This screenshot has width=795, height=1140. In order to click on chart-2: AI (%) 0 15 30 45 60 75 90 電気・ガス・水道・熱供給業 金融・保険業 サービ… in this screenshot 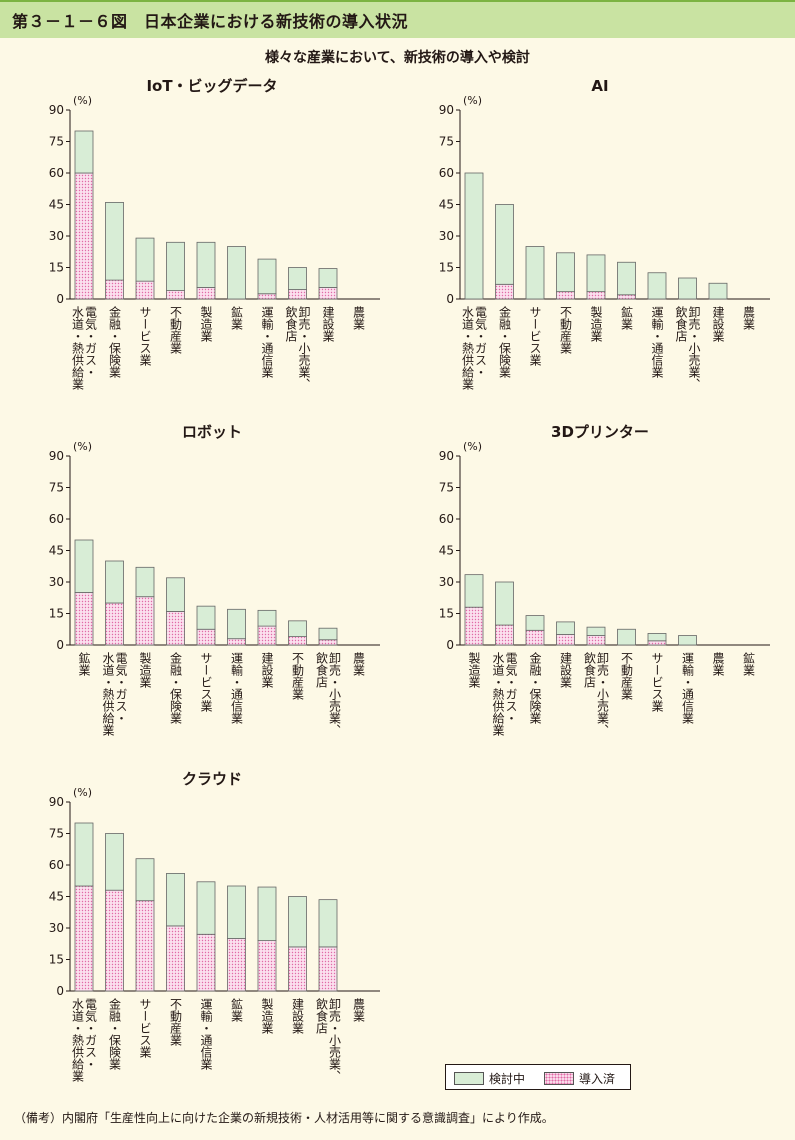, I will do `click(604, 233)`.